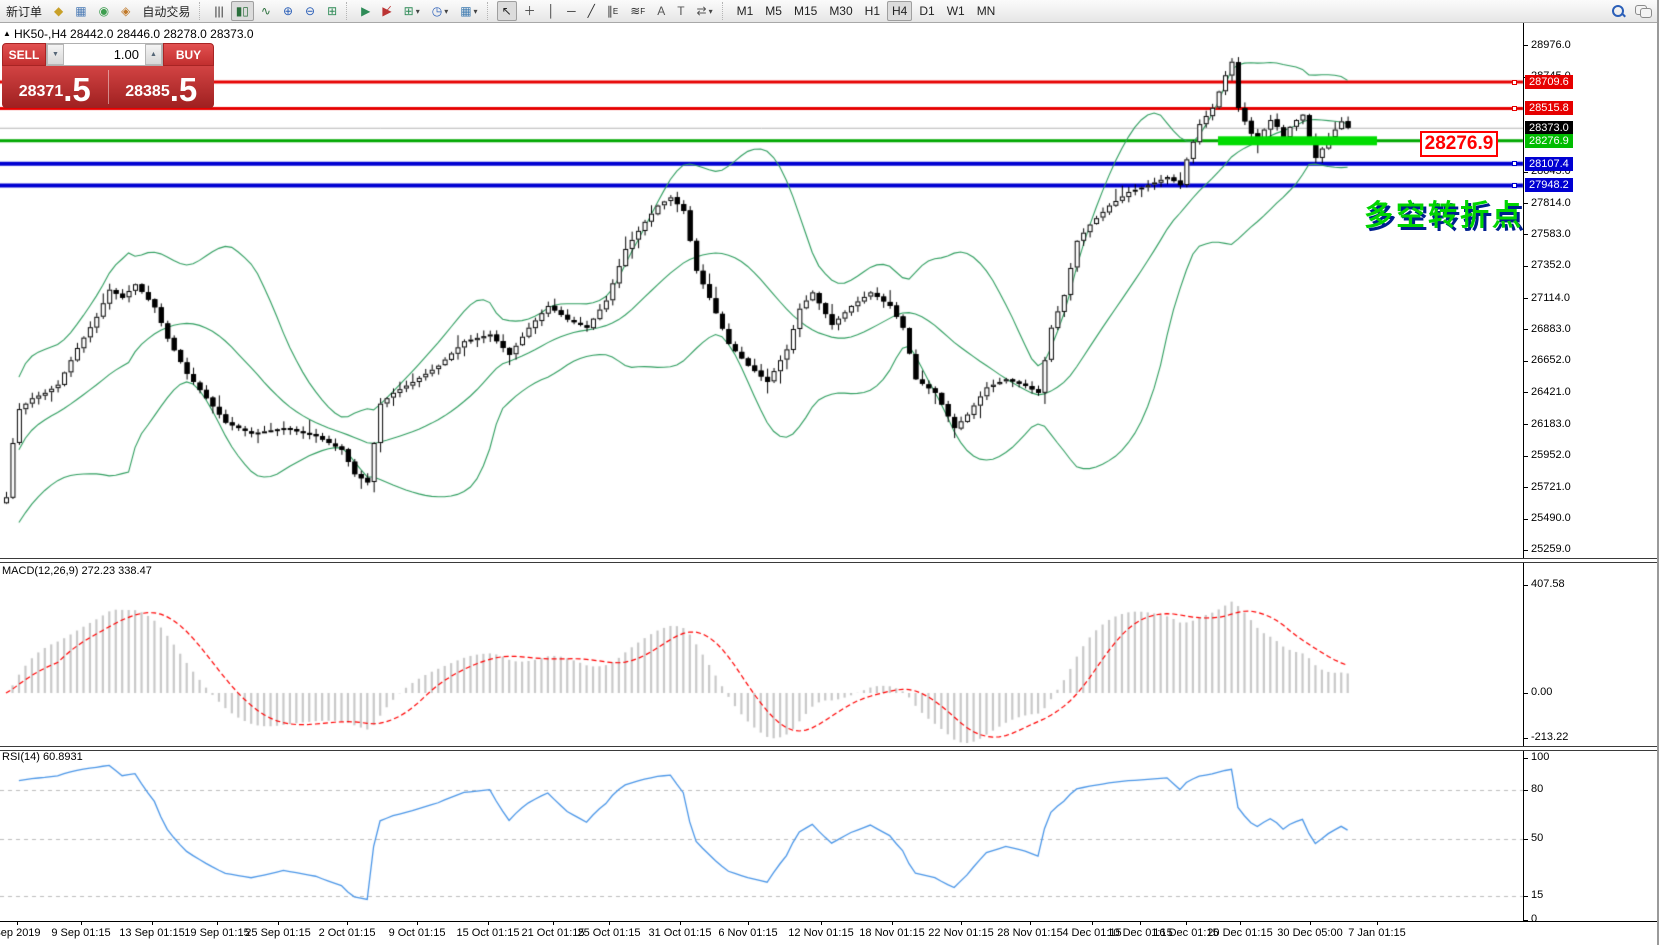 This screenshot has height=945, width=1659. I want to click on zoom-out-icon: ⊖, so click(310, 11).